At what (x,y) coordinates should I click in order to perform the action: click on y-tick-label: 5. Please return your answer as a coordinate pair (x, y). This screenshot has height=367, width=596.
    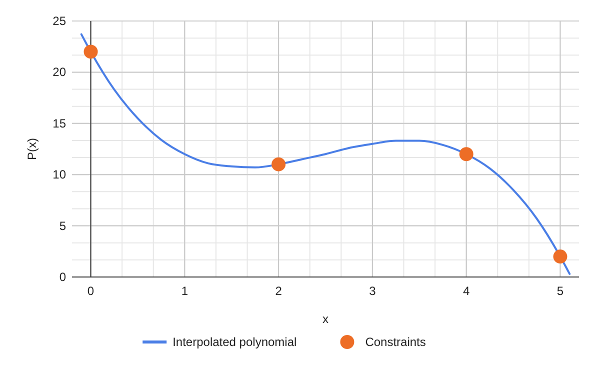
    Looking at the image, I should click on (62, 225).